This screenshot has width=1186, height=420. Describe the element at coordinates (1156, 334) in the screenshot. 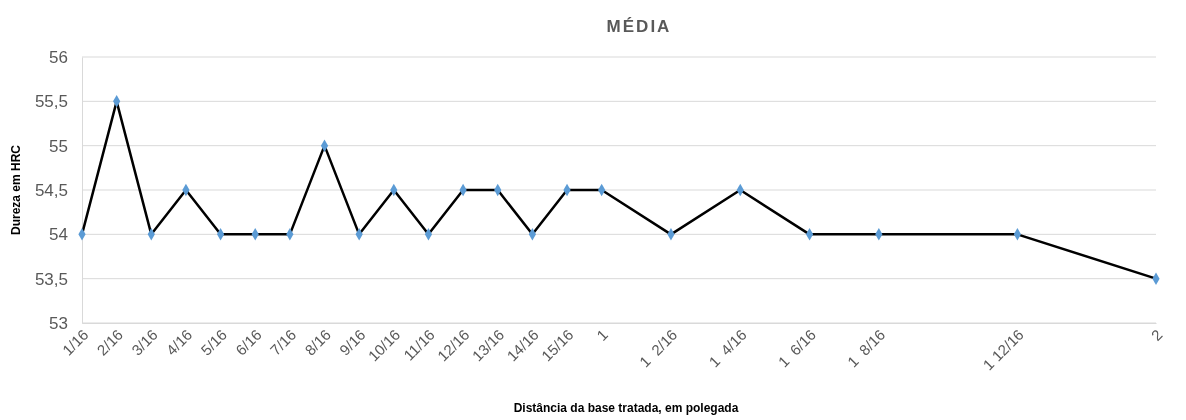

I see `x-tick-label: 2` at that location.